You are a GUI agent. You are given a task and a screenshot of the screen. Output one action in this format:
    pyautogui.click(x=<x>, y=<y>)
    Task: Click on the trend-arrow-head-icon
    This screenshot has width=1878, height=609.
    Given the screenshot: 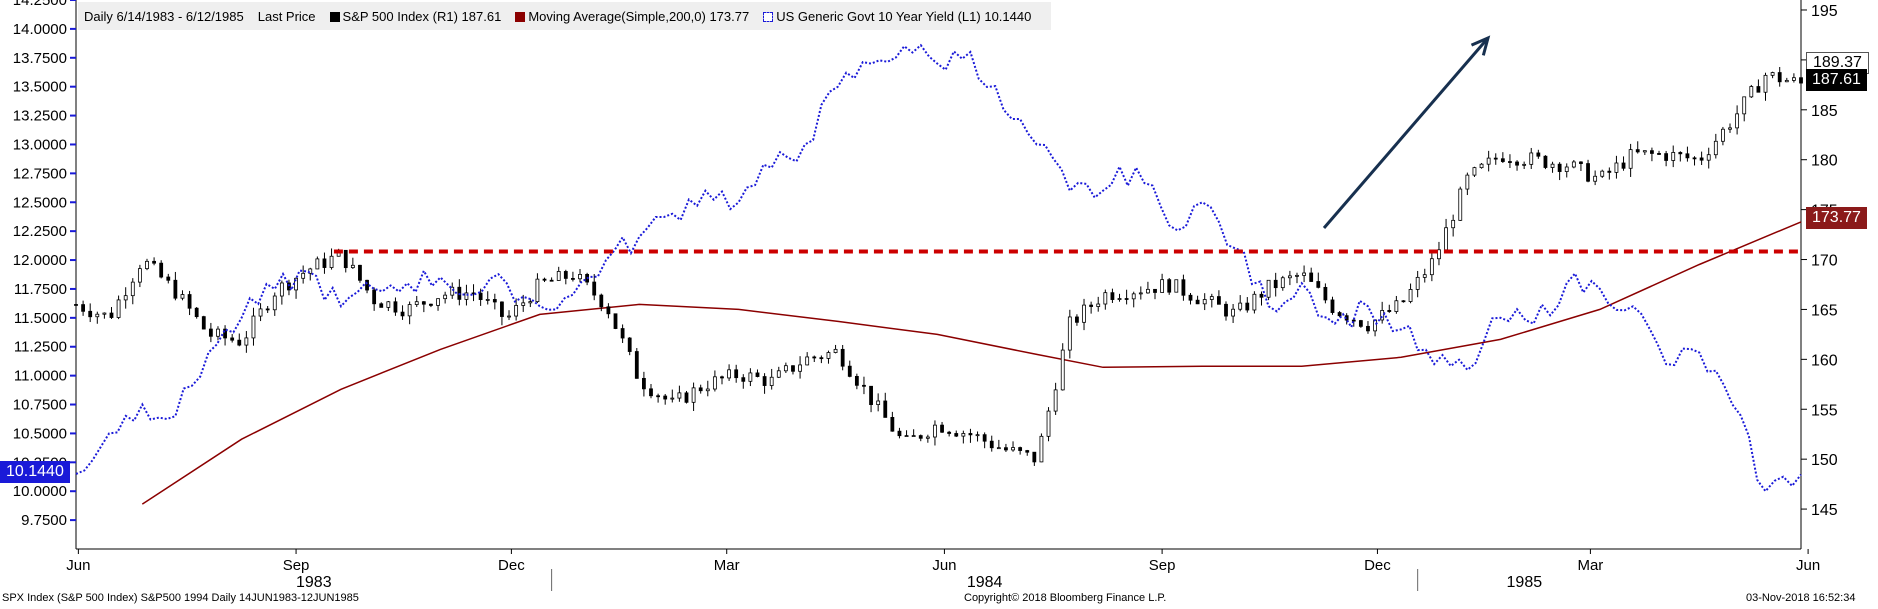 What is the action you would take?
    pyautogui.click(x=1480, y=45)
    